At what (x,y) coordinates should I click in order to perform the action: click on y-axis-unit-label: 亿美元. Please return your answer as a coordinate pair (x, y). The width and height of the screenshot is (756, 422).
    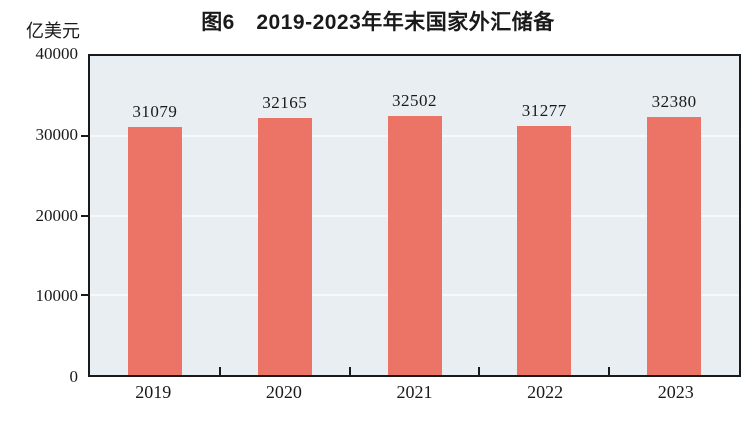
    Looking at the image, I should click on (53, 31).